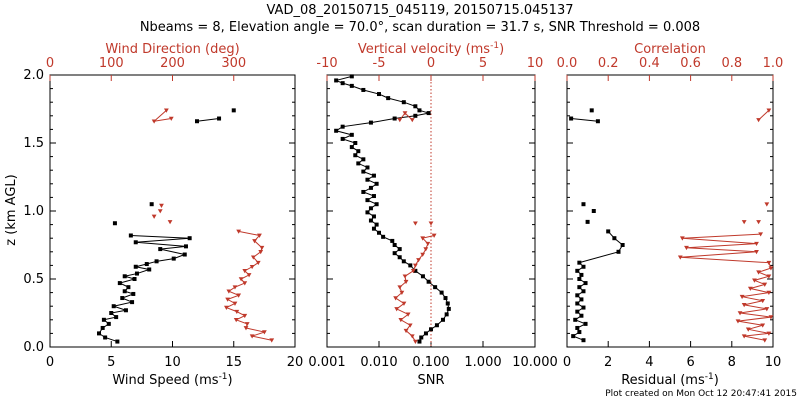 The width and height of the screenshot is (800, 400). I want to click on x-tick-label: 10, so click(773, 362).